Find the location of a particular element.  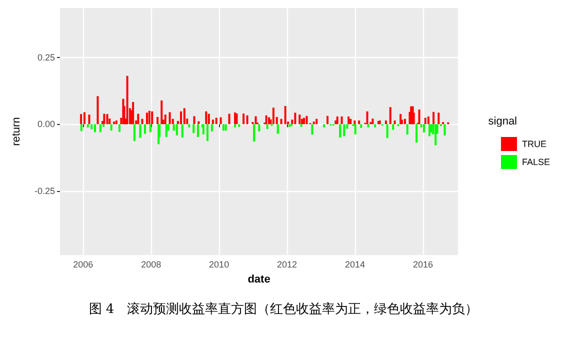

x-tick-label: 2010 is located at coordinates (219, 265).